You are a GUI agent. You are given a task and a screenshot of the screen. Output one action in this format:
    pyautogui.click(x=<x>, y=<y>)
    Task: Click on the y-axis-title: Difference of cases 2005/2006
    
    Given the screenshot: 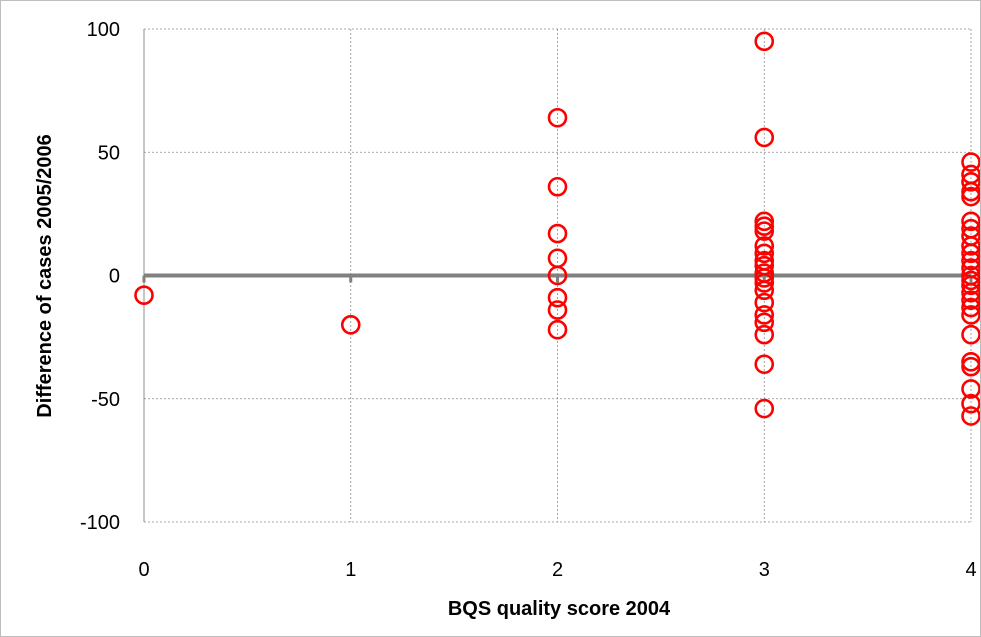 What is the action you would take?
    pyautogui.click(x=45, y=276)
    